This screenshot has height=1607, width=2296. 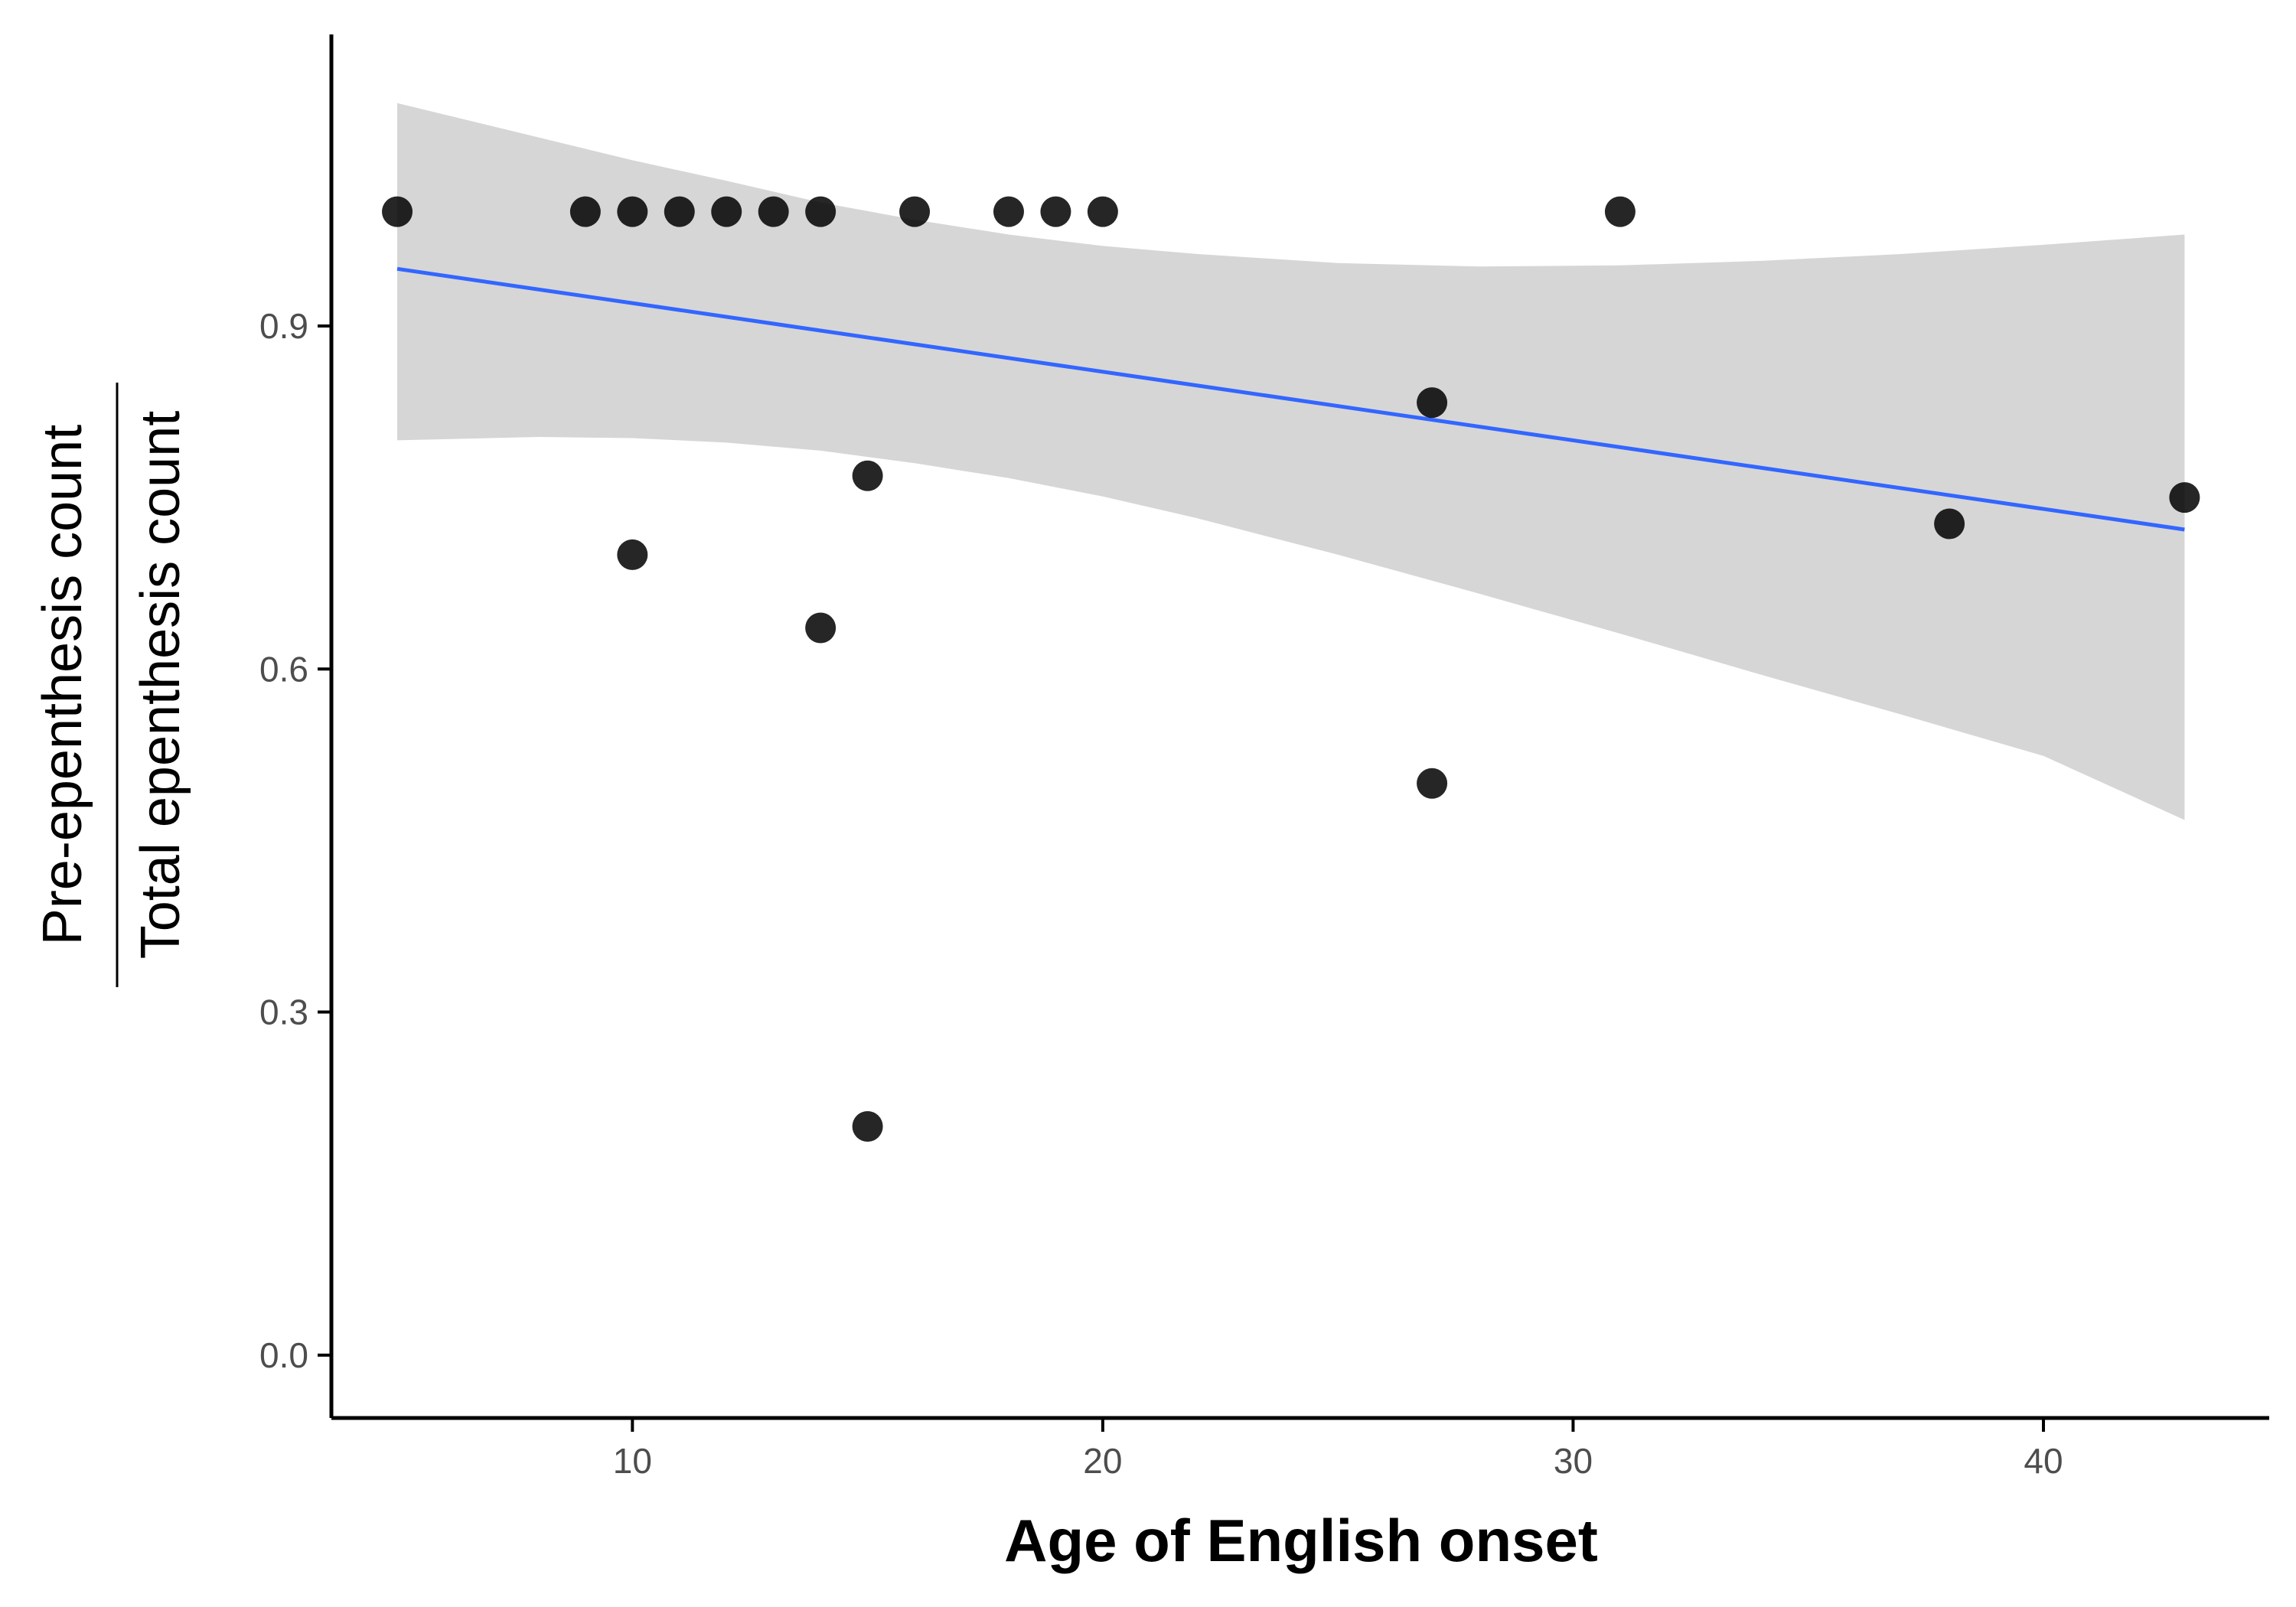 What do you see at coordinates (295, 840) in the screenshot?
I see `y-axis-ticks: 0.0 0.3 0.6 0.9` at bounding box center [295, 840].